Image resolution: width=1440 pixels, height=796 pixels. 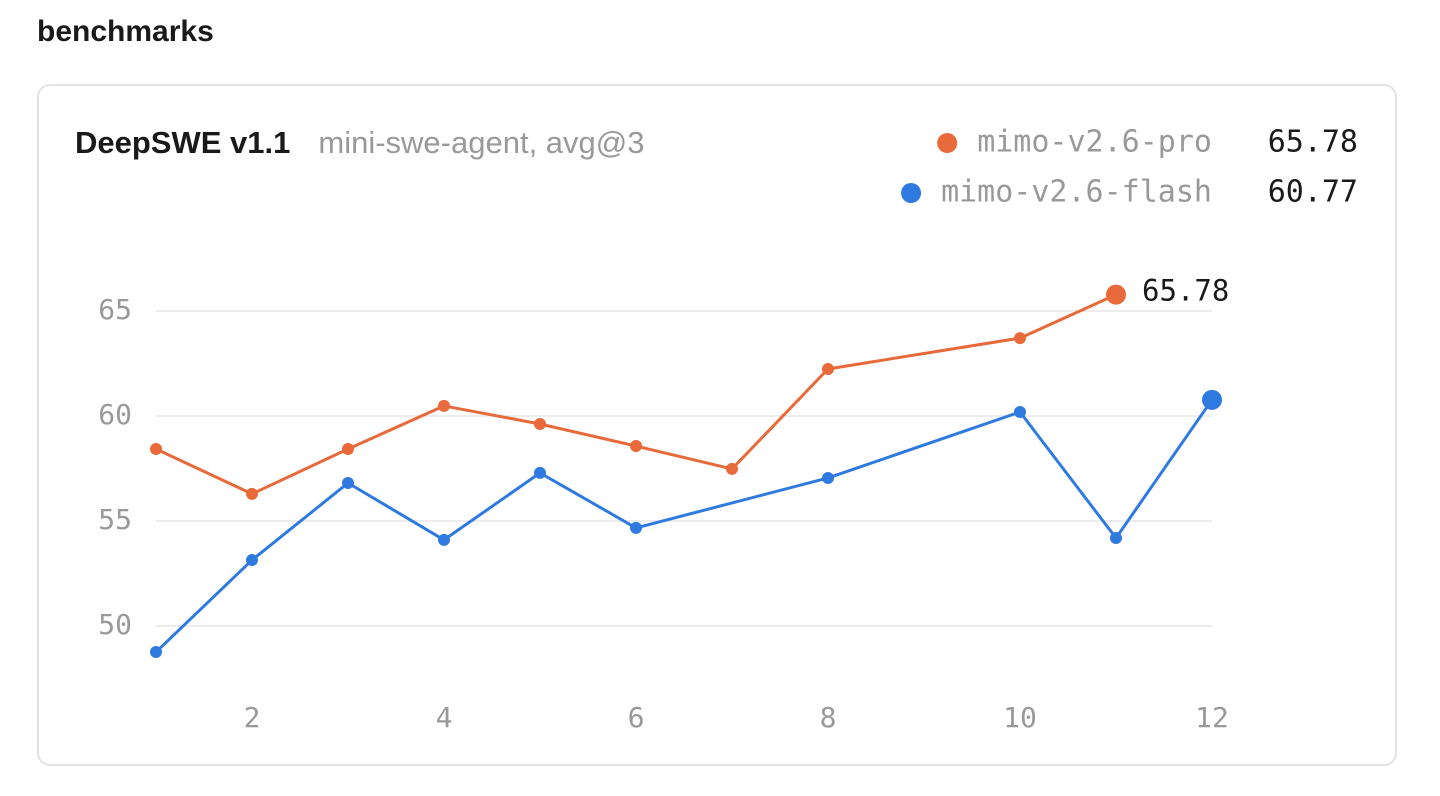 I want to click on x-tick-label: 8, so click(x=828, y=717).